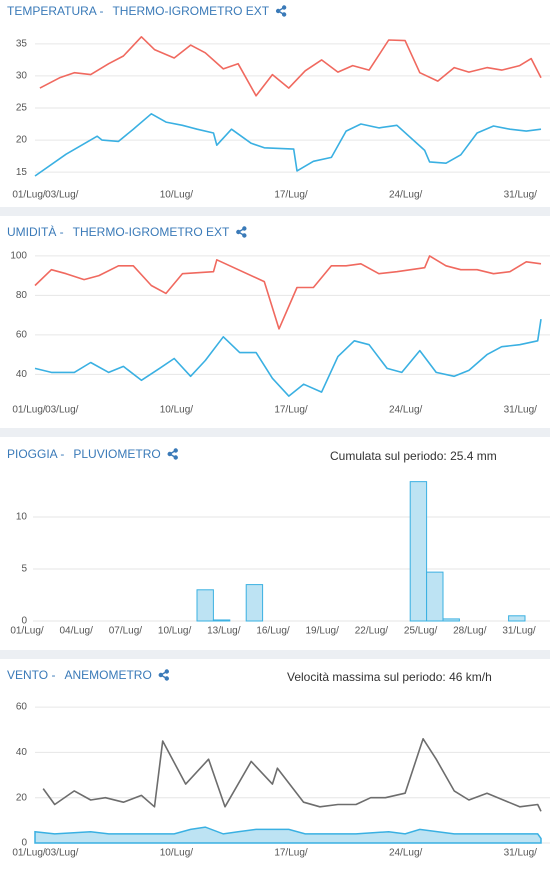 Image resolution: width=550 pixels, height=875 pixels. What do you see at coordinates (421, 631) in the screenshot?
I see `x-tick-label: 25/Lug/` at bounding box center [421, 631].